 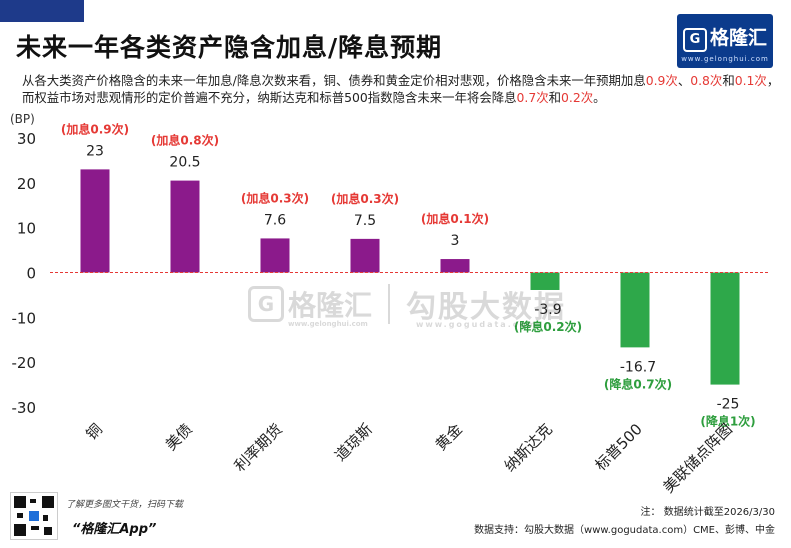 I want to click on y-tick-label: 30, so click(x=26, y=139).